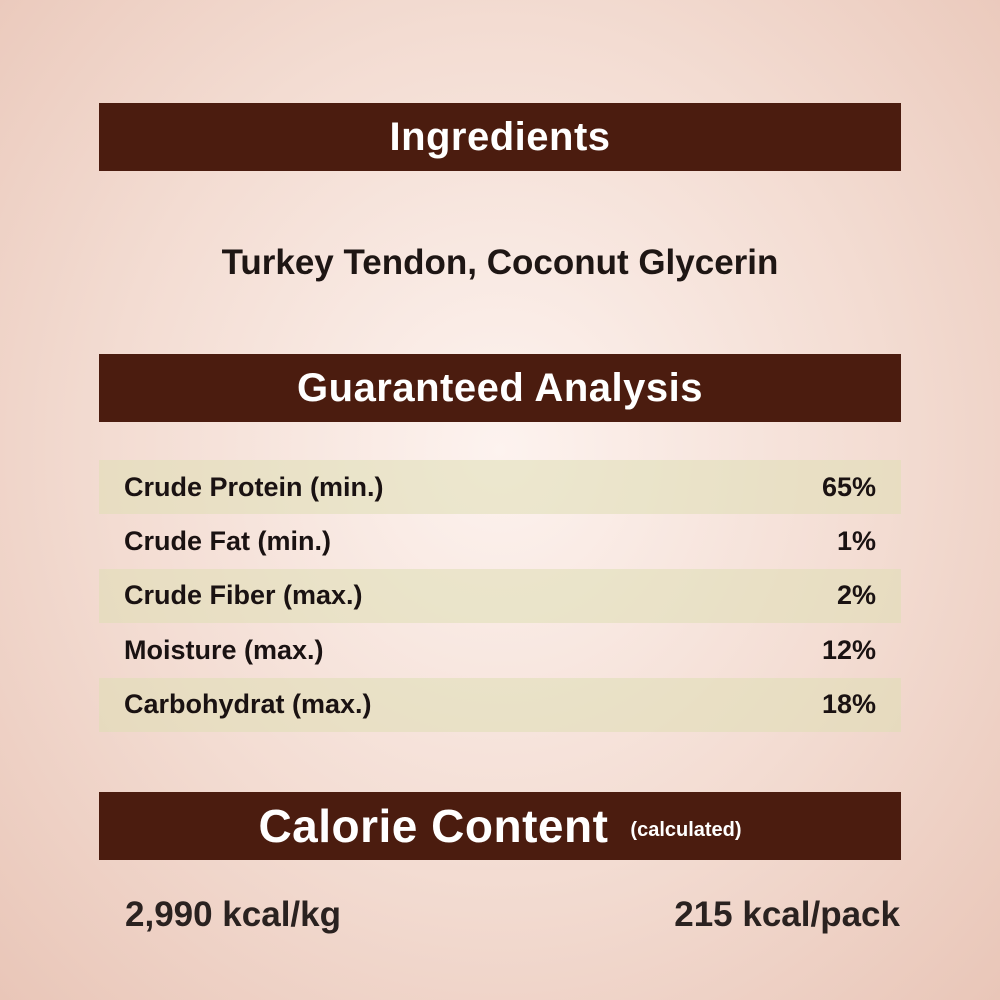 This screenshot has height=1000, width=1000. I want to click on calorie-heading: Calorie Content, so click(433, 826).